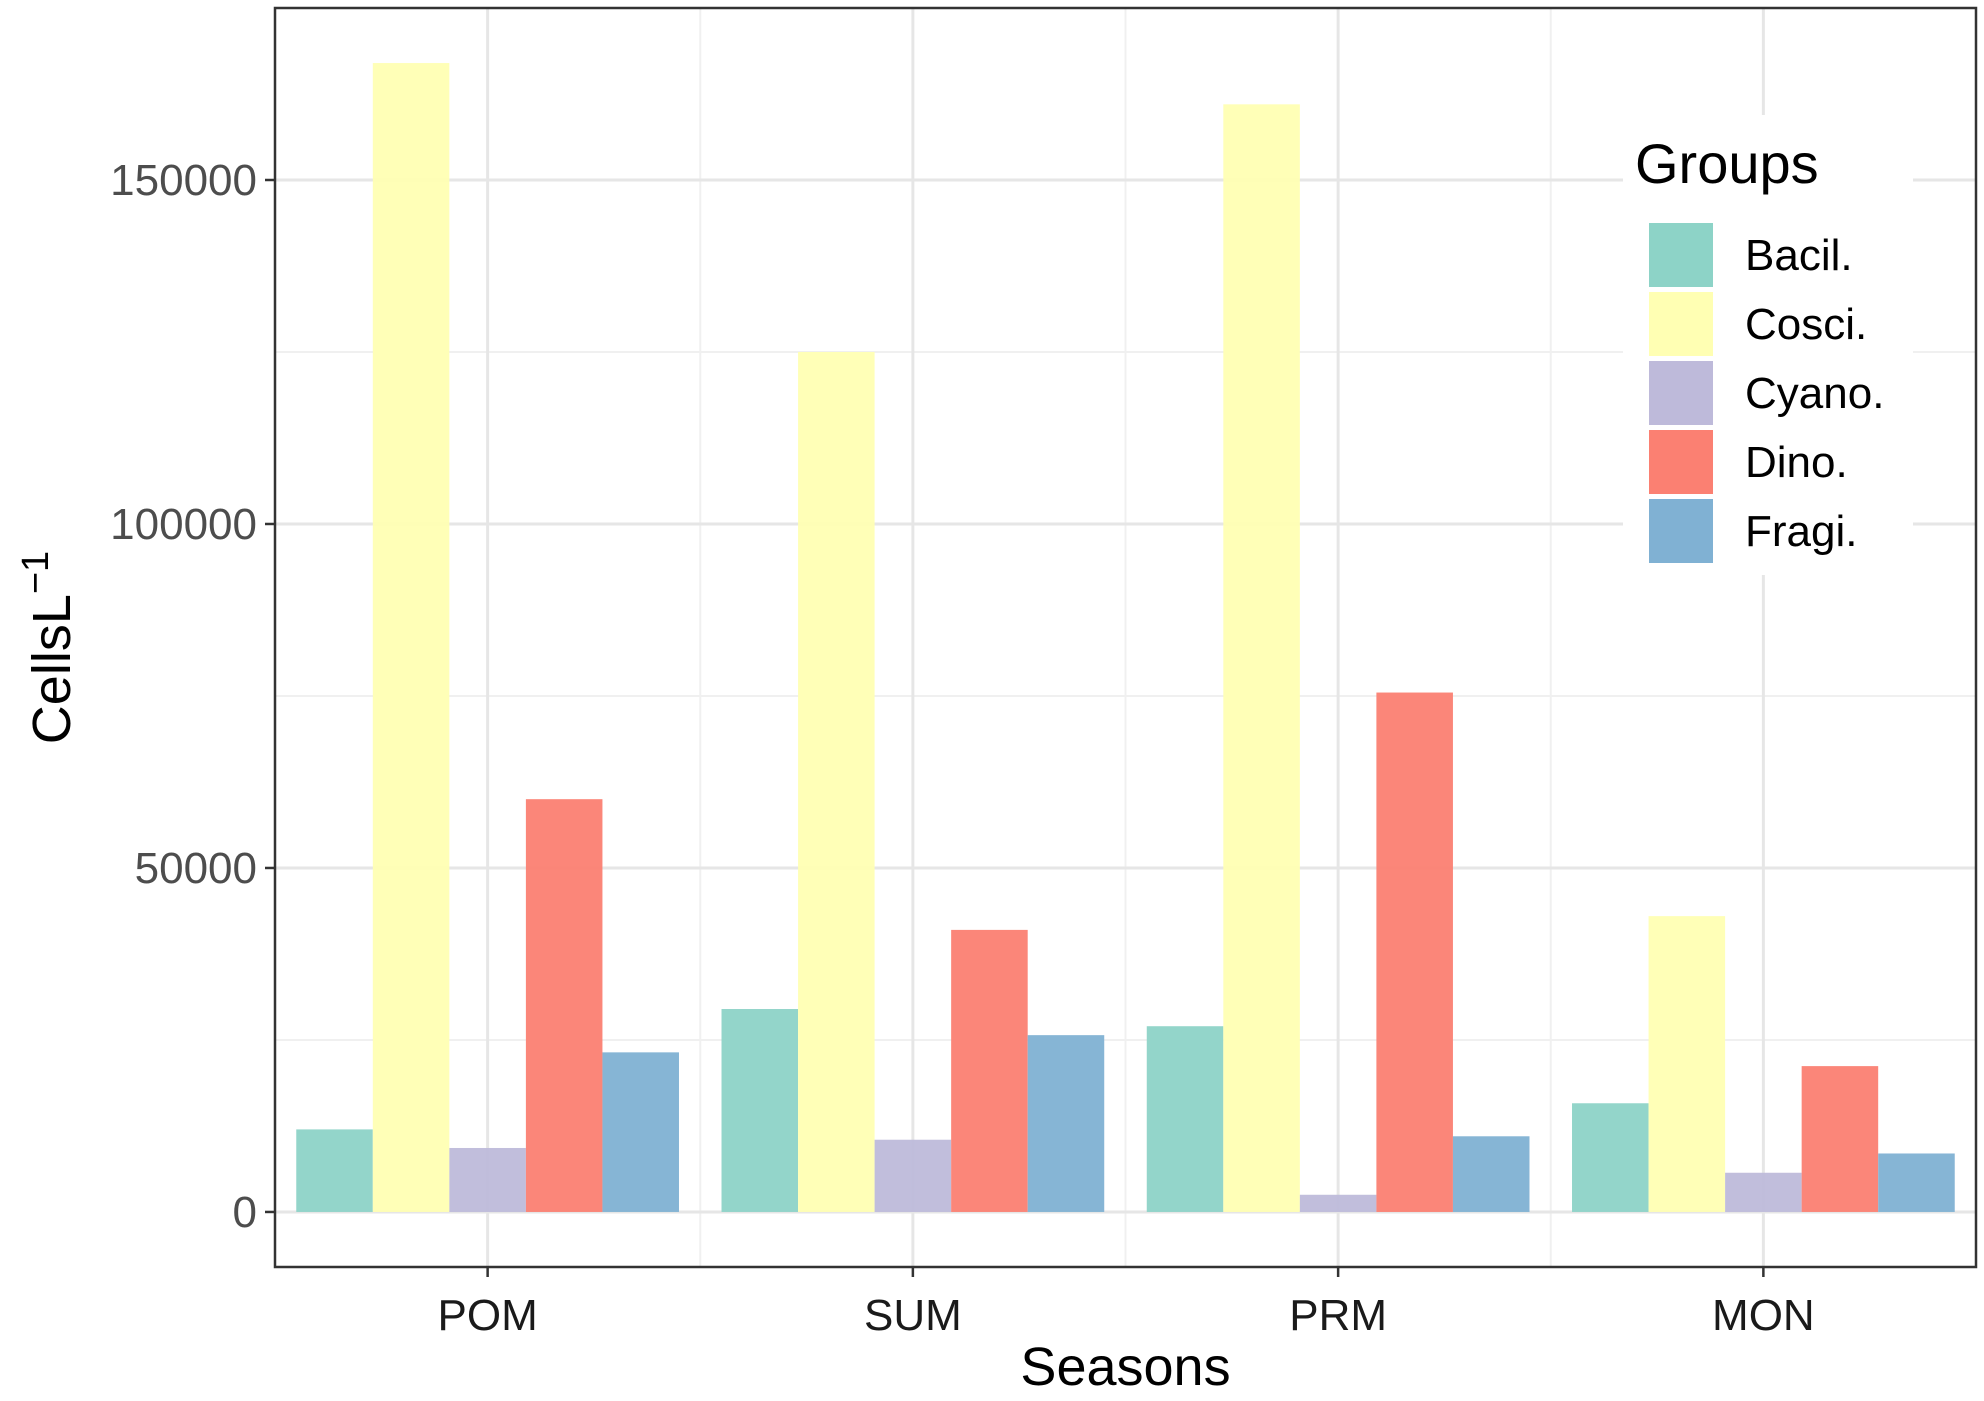 This screenshot has width=1984, height=1401. I want to click on bar-pom-bacil, so click(334, 1170).